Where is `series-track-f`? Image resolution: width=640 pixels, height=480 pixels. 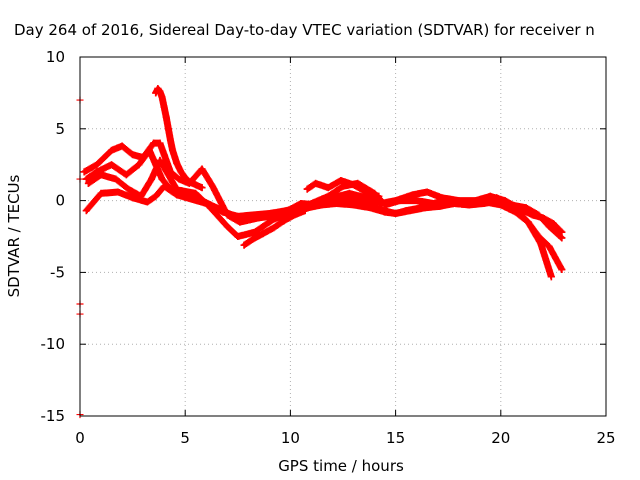
series-track-f is located at coordinates (274, 228).